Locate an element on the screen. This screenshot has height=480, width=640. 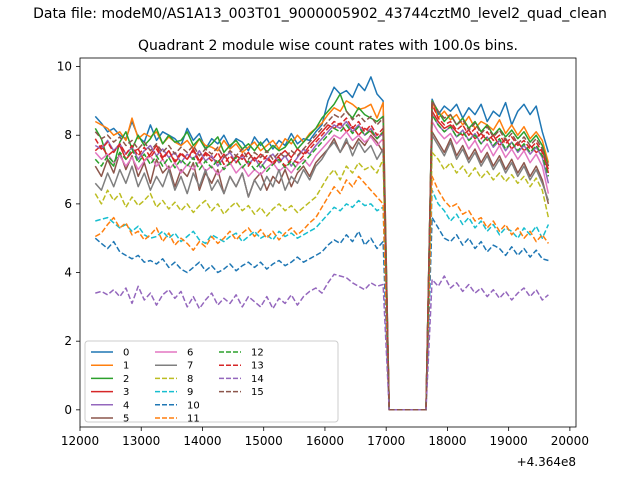
x-tick-label: 17000 is located at coordinates (386, 441).